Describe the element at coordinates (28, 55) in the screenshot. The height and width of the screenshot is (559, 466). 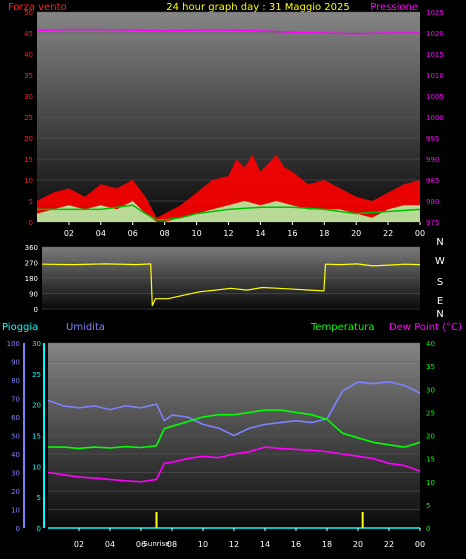
I see `wind-axis-tick: 40` at that location.